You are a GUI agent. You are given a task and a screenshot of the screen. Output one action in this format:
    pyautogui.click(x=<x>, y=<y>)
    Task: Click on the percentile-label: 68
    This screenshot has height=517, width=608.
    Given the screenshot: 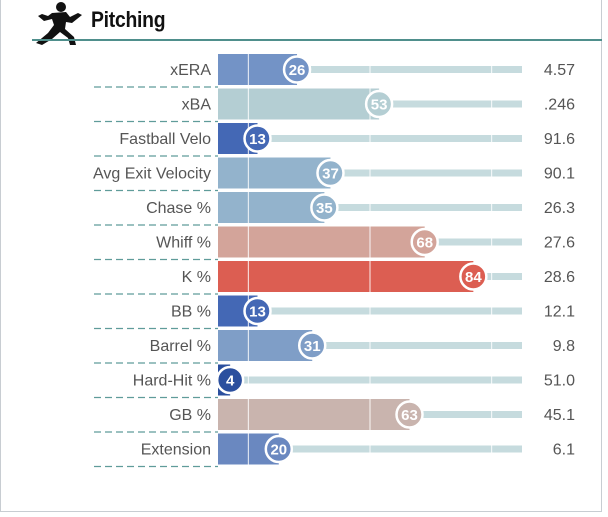 What is the action you would take?
    pyautogui.click(x=424, y=243)
    